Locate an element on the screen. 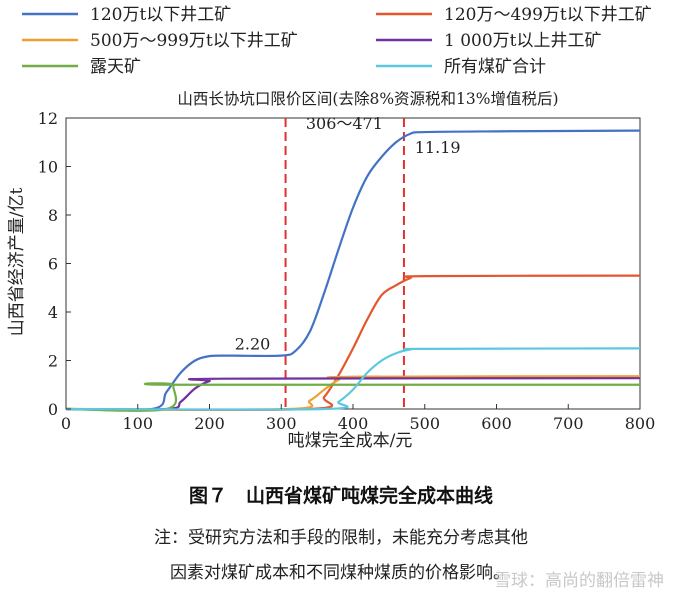 This screenshot has width=682, height=602. legend-label-6: 所有煤矿合计 is located at coordinates (495, 67).